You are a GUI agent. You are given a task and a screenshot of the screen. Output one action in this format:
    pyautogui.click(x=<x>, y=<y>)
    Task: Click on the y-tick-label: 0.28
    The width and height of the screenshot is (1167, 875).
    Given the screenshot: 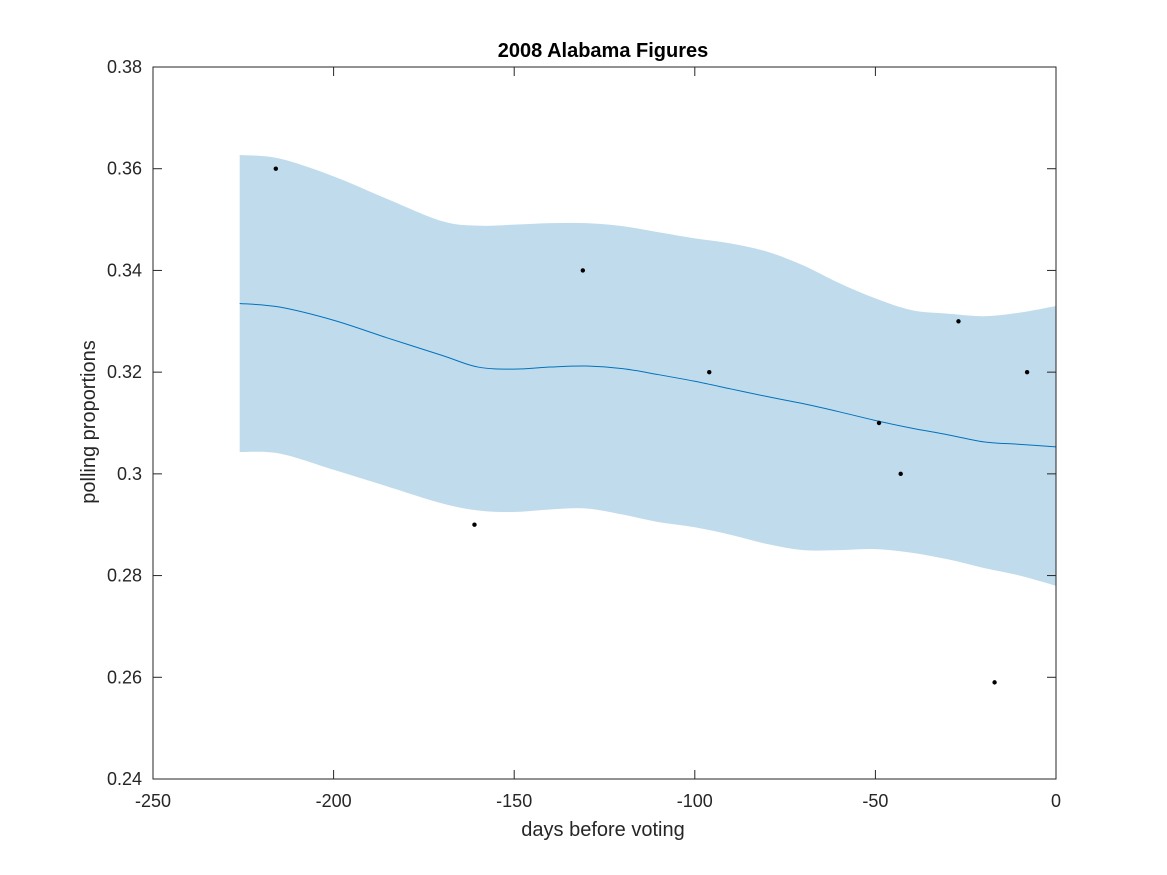 What is the action you would take?
    pyautogui.click(x=124, y=576)
    